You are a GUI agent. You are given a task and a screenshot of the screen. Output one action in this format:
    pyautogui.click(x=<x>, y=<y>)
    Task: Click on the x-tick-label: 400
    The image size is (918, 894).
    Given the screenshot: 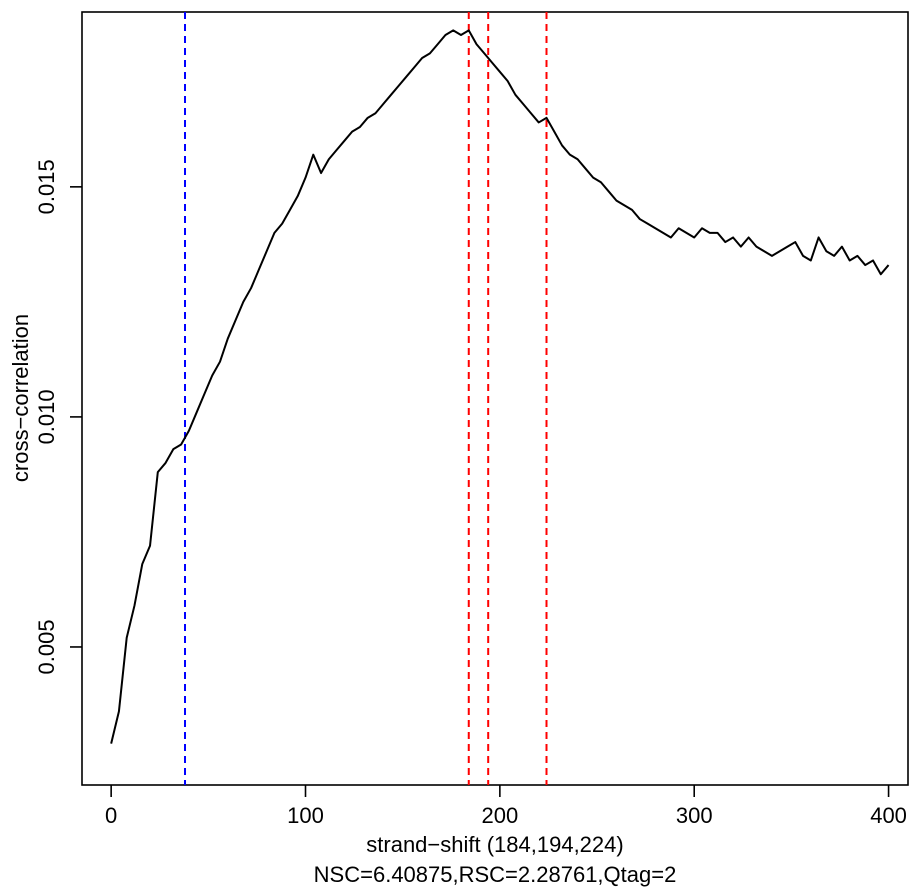 What is the action you would take?
    pyautogui.click(x=888, y=815)
    